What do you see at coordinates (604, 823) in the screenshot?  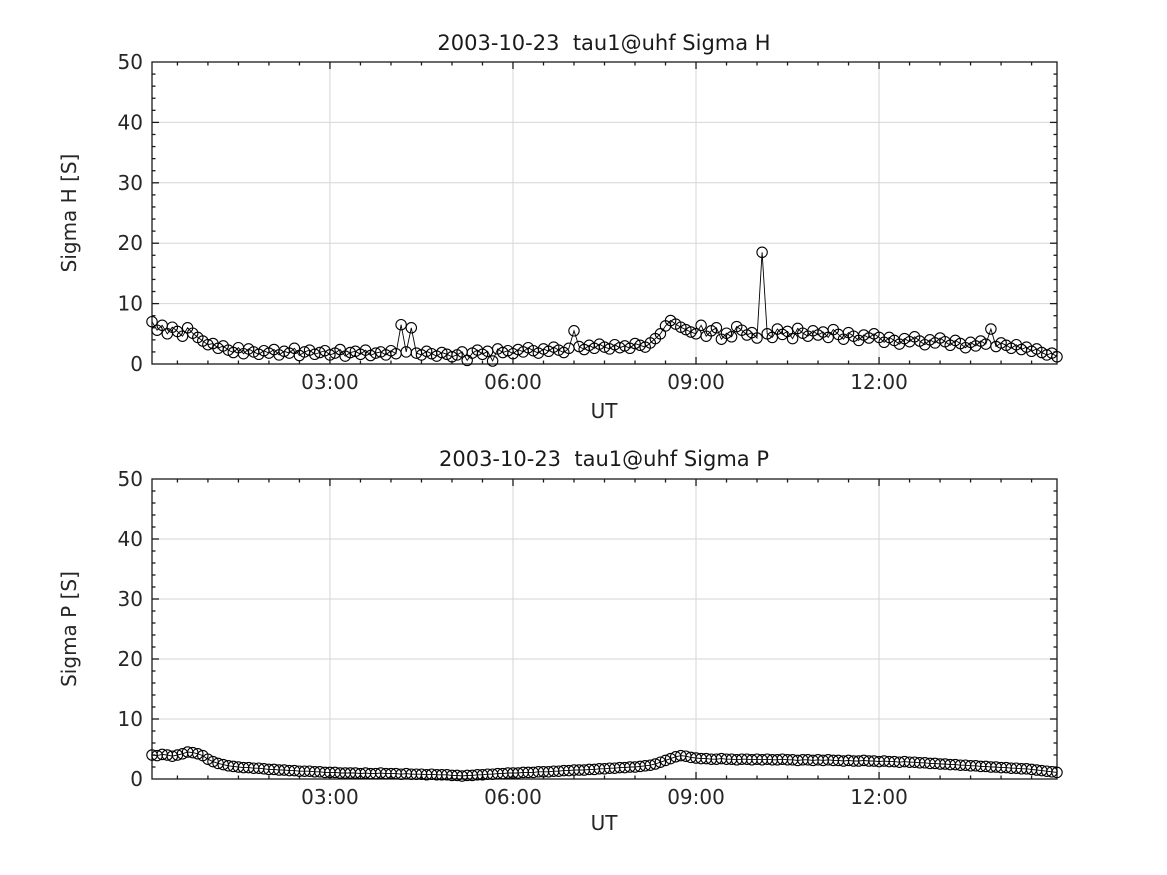 I see `sigma-p-xlabel: UT` at bounding box center [604, 823].